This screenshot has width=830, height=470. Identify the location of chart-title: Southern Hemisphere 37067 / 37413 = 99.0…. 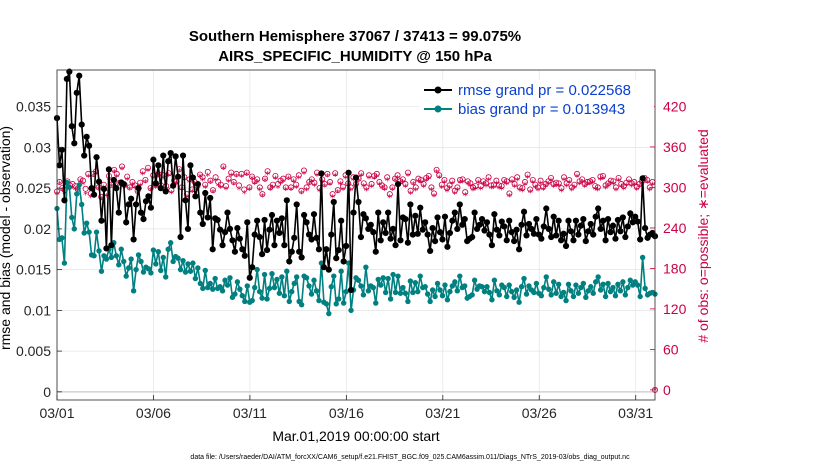
(355, 36).